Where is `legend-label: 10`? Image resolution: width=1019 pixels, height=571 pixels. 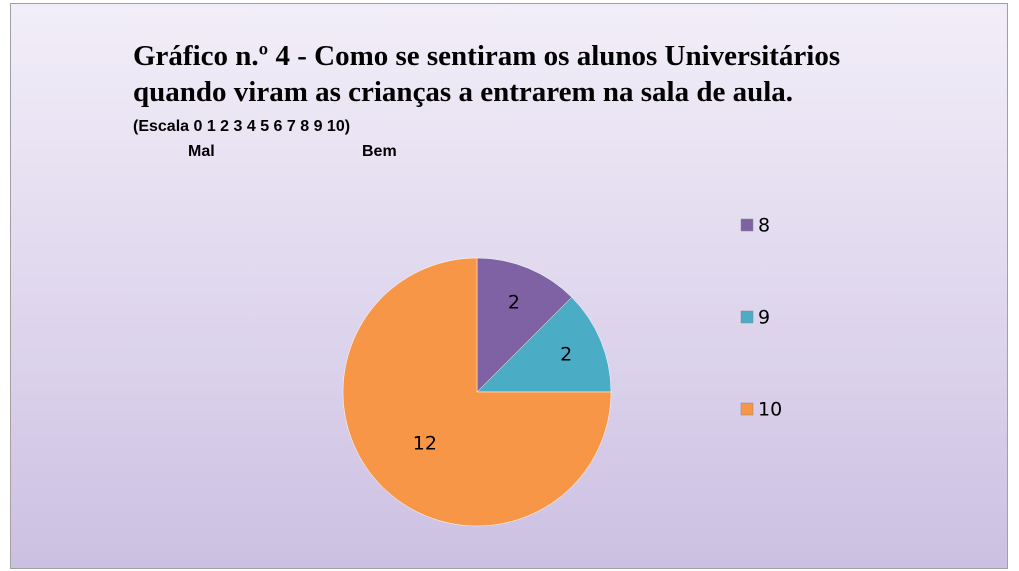 legend-label: 10 is located at coordinates (770, 410).